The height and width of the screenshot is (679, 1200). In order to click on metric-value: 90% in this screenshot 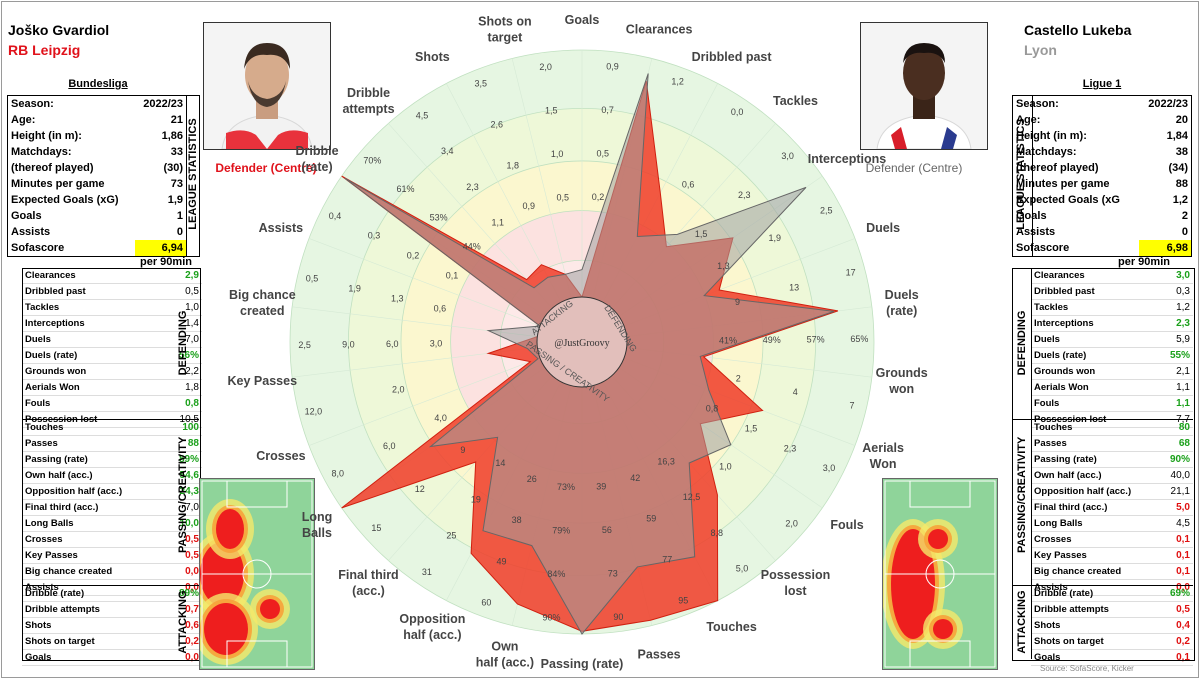, I will do `click(1176, 459)`.